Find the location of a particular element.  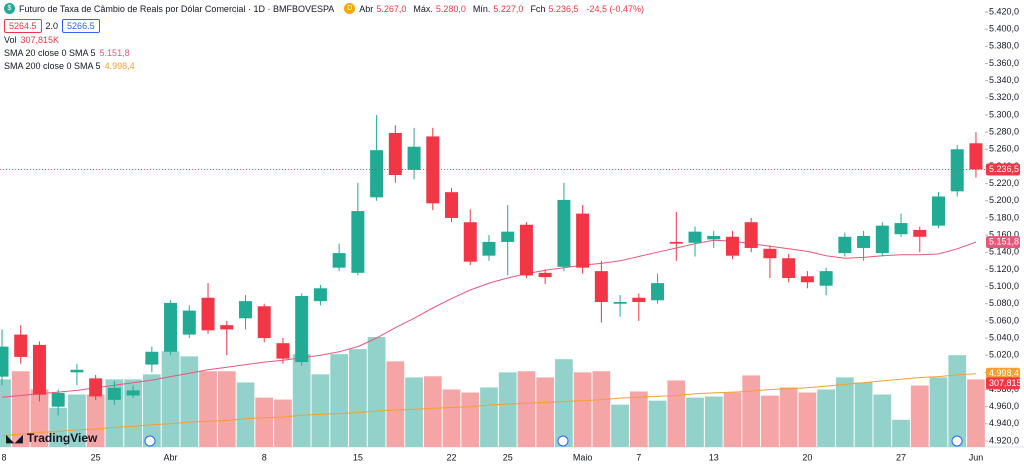

x-tick-label: Maio is located at coordinates (583, 457).